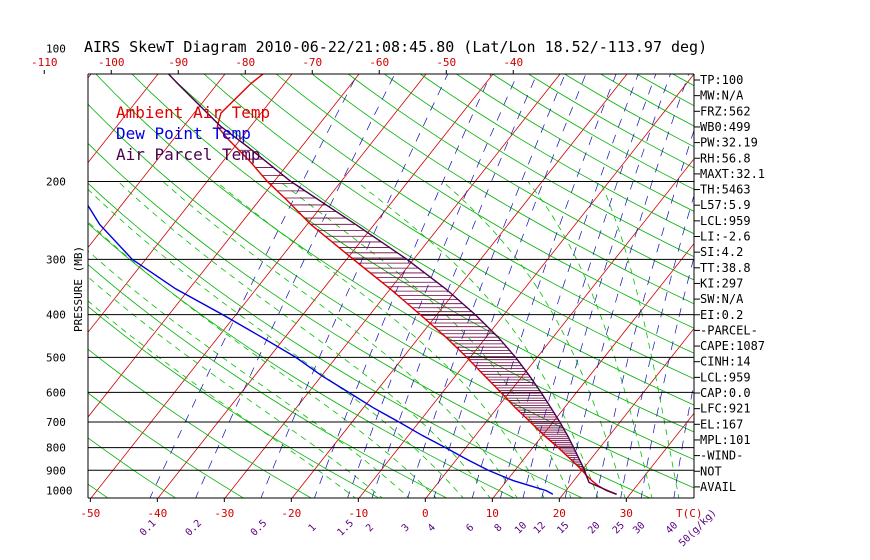 The height and width of the screenshot is (560, 870). Describe the element at coordinates (245, 62) in the screenshot. I see `top-temp-tick-label: -80` at that location.